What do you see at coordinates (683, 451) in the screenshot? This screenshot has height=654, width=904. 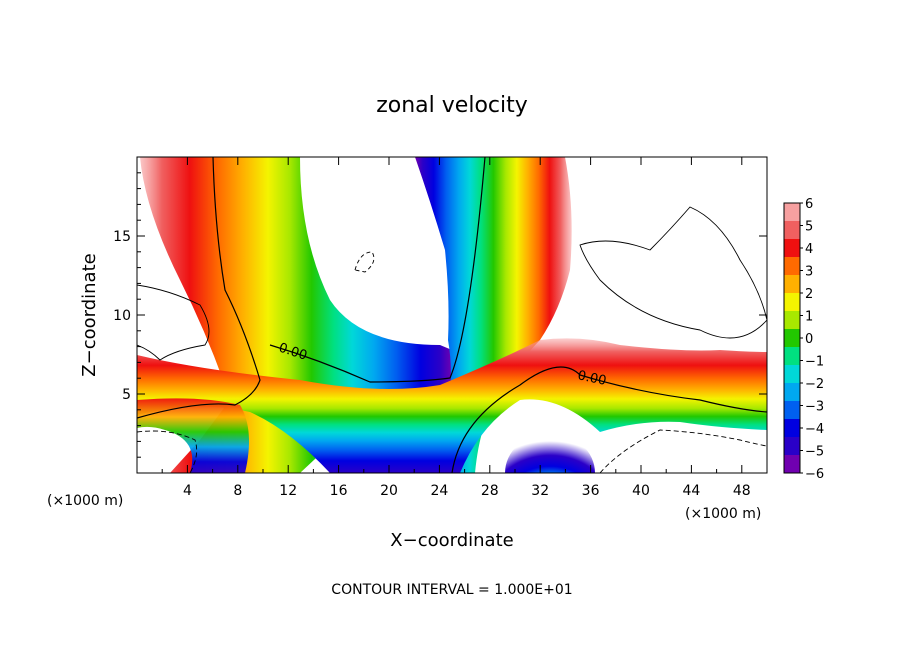 I see `dashed-contour-right` at bounding box center [683, 451].